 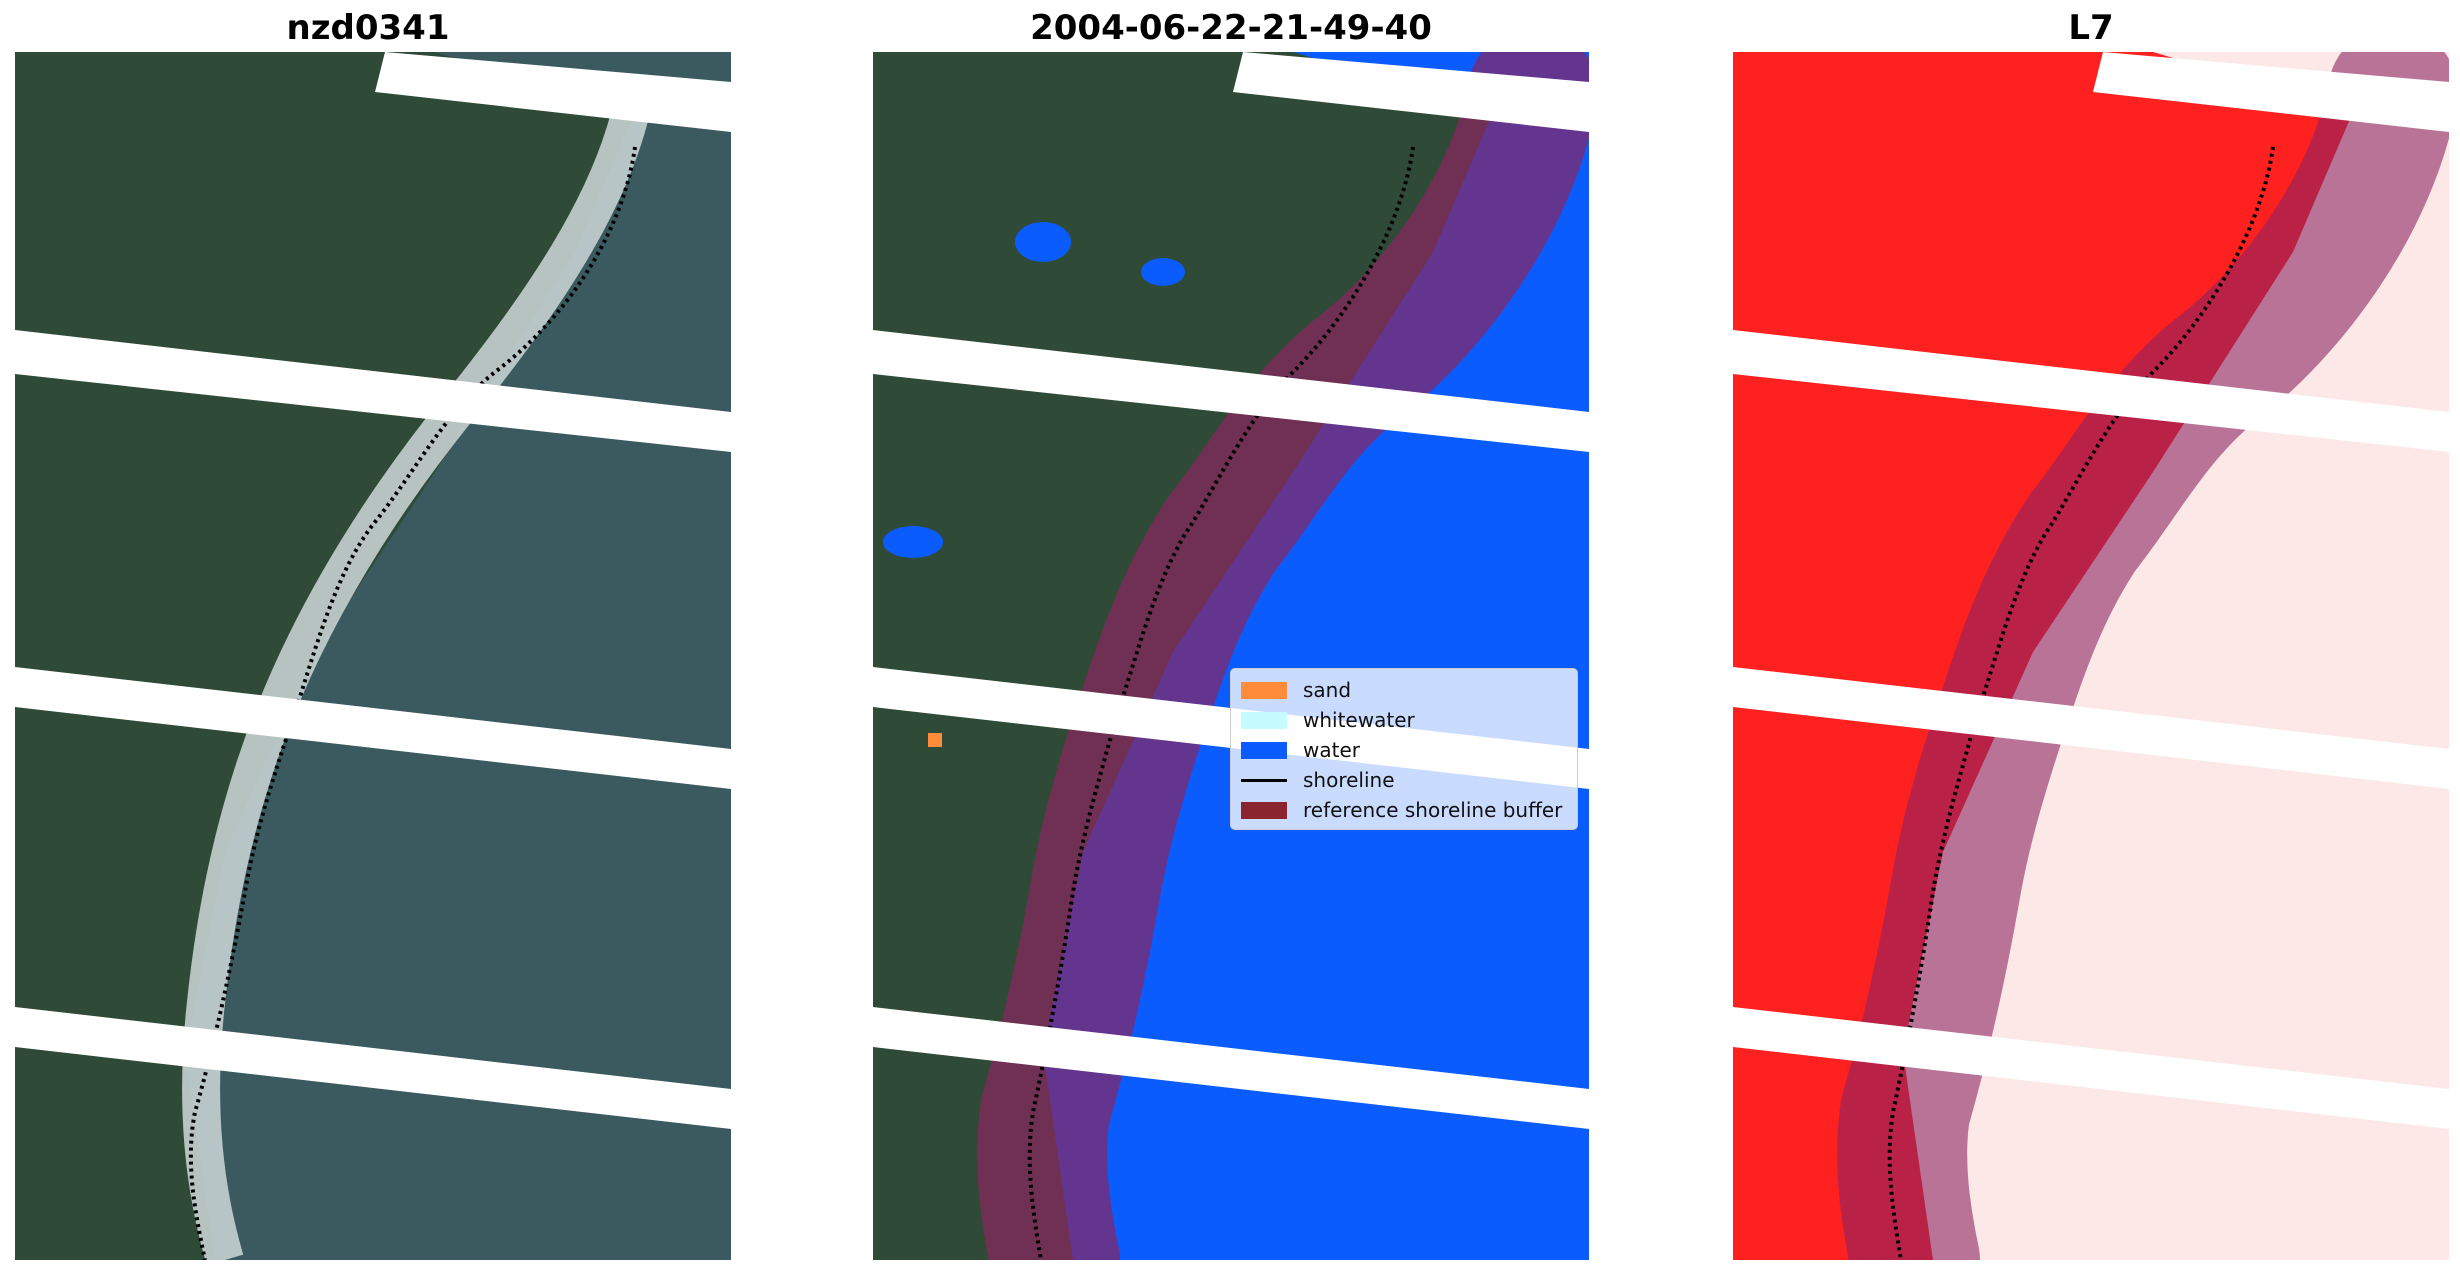 What do you see at coordinates (1349, 780) in the screenshot?
I see `legend-label: shoreline` at bounding box center [1349, 780].